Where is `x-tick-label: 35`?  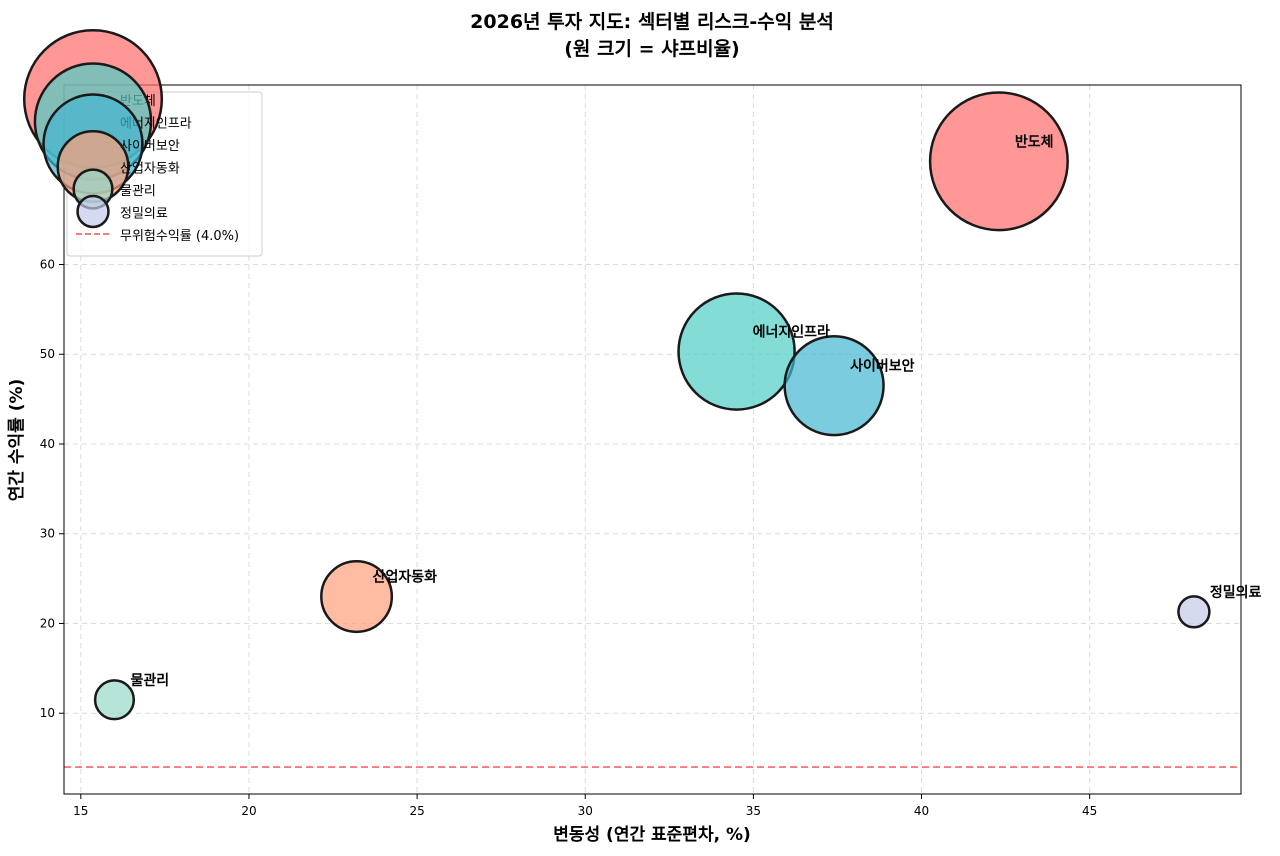
x-tick-label: 35 is located at coordinates (753, 811).